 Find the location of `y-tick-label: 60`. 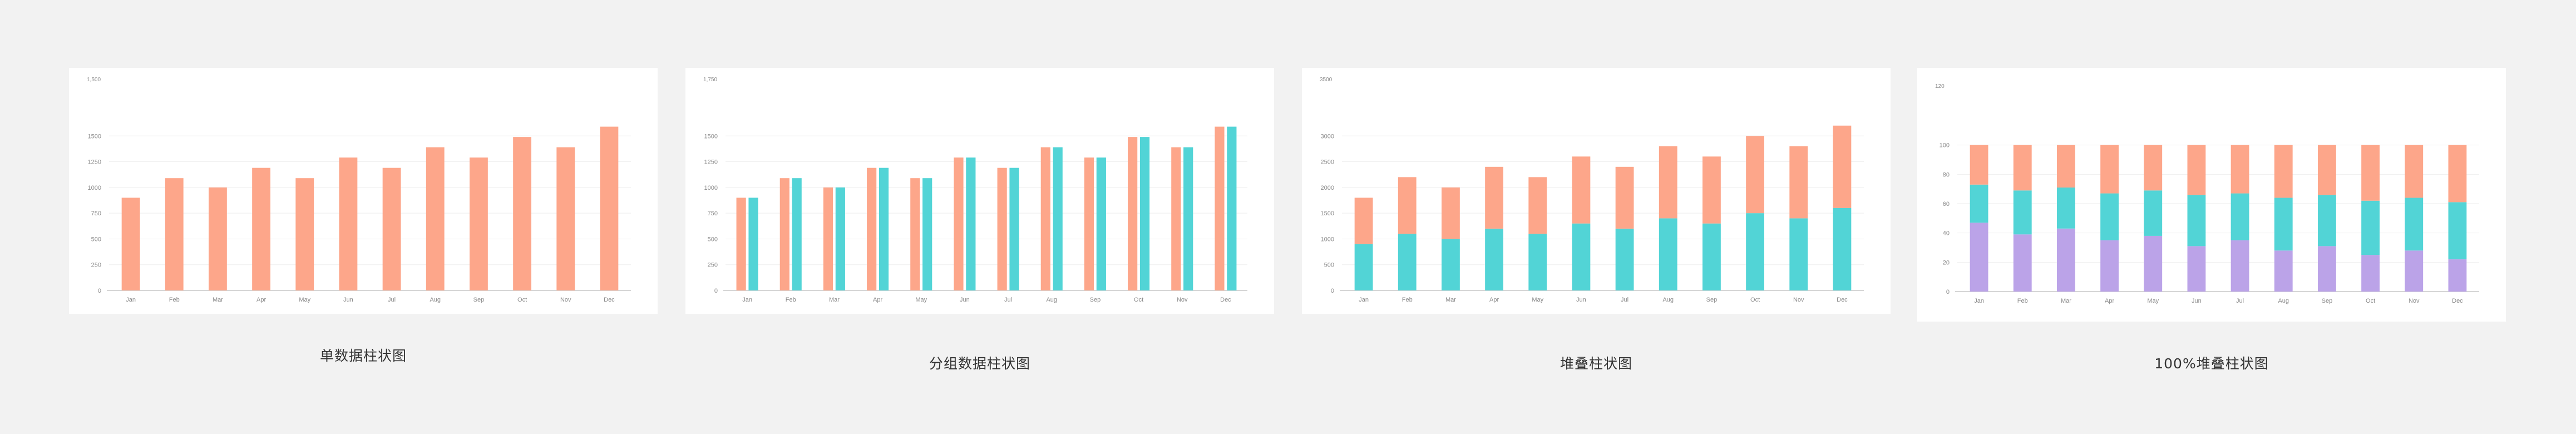

y-tick-label: 60 is located at coordinates (1946, 204).